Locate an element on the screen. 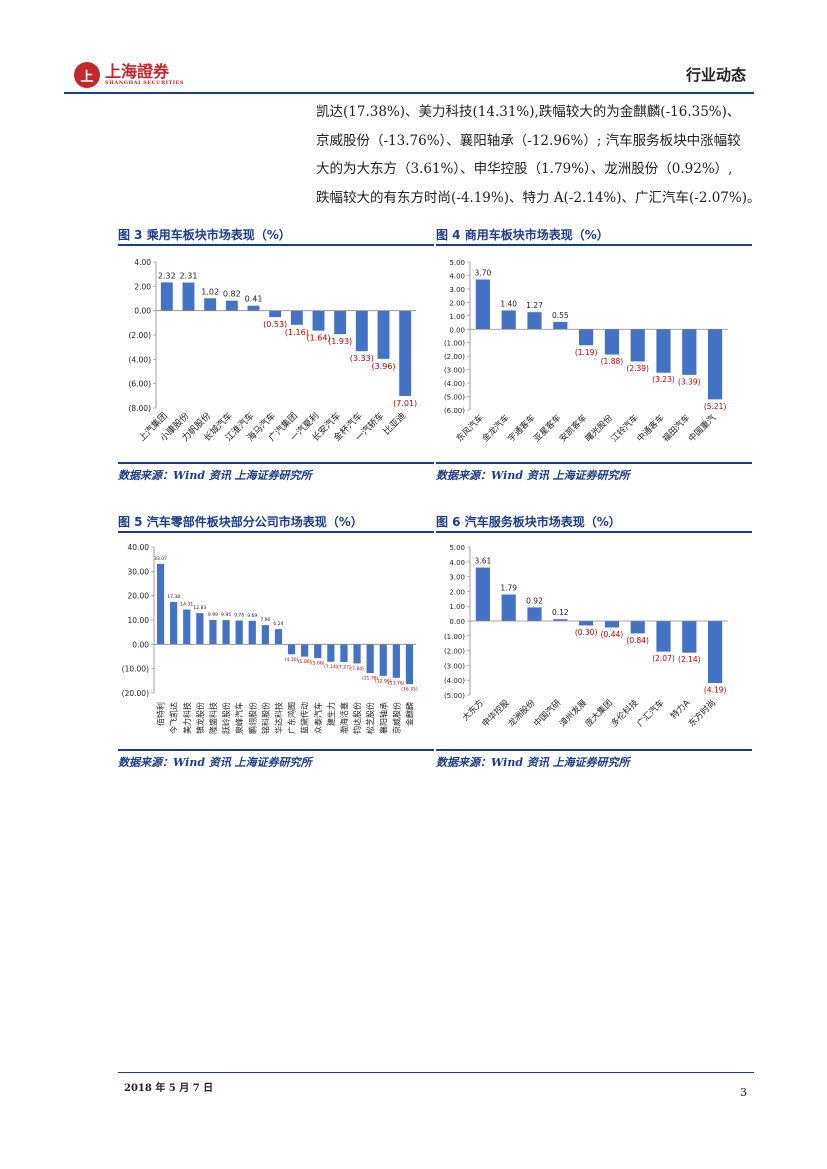  category-label: 华达科技 is located at coordinates (278, 718).